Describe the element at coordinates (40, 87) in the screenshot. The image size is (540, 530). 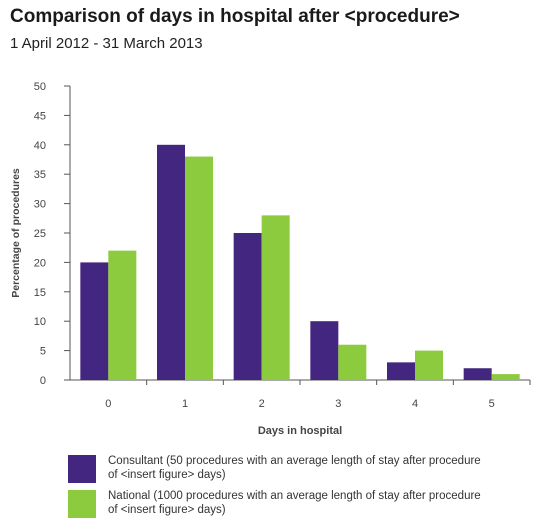
I see `y-tick-label: 50` at that location.